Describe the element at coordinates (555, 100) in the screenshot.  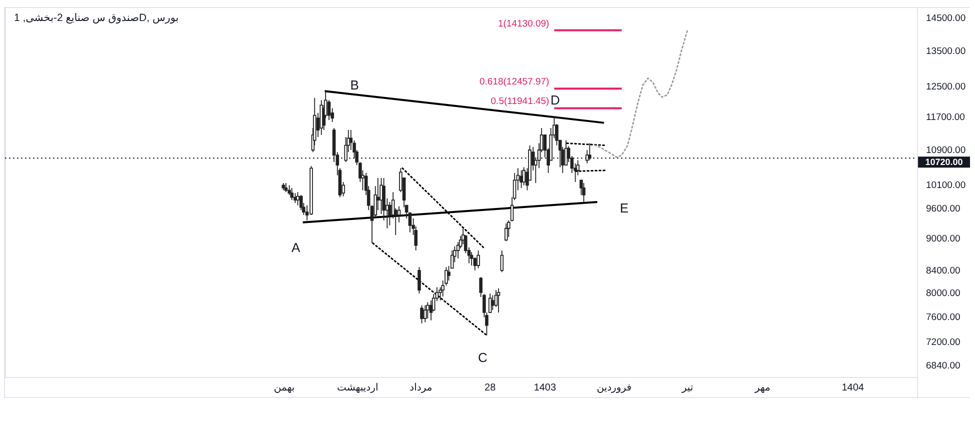
I see `annotation: D` at that location.